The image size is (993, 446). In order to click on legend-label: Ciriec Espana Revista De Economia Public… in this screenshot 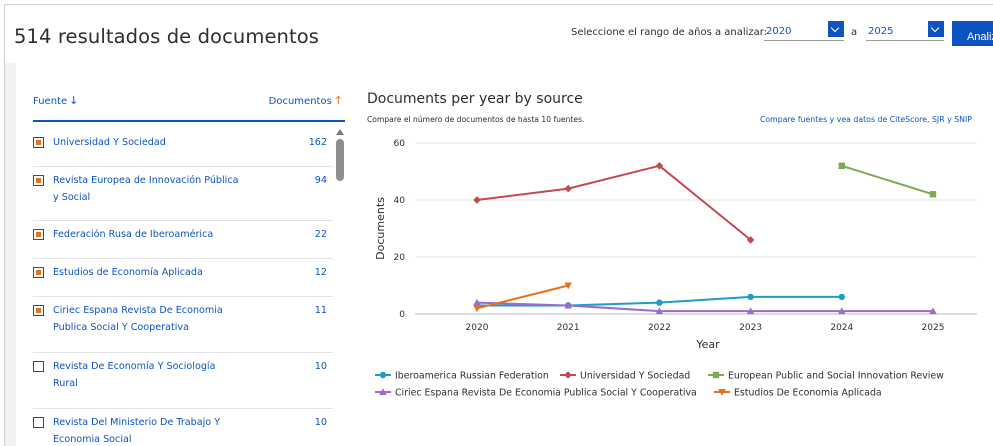, I will do `click(546, 393)`.